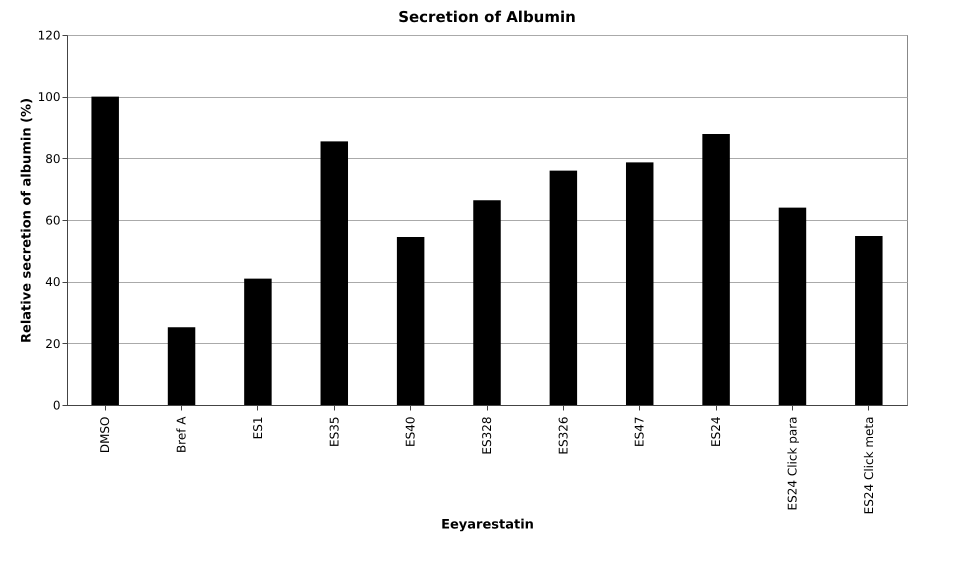  What do you see at coordinates (56, 405) in the screenshot?
I see `y-tick-label: 0` at bounding box center [56, 405].